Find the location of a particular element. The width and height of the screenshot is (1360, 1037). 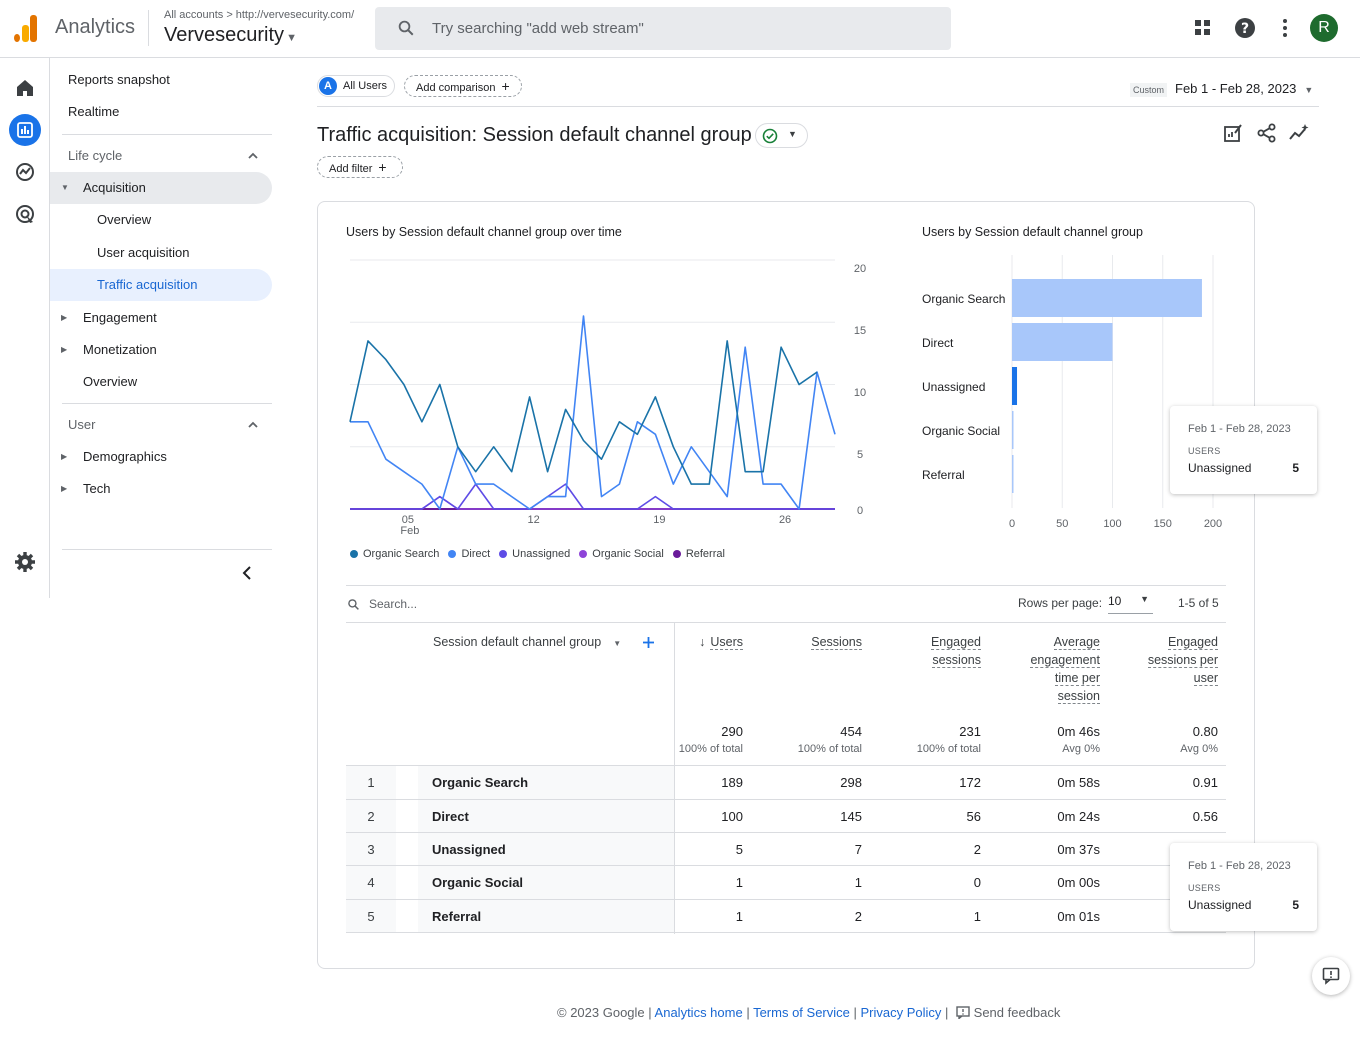

footer-terms-link: Terms of Service is located at coordinates (801, 1012).